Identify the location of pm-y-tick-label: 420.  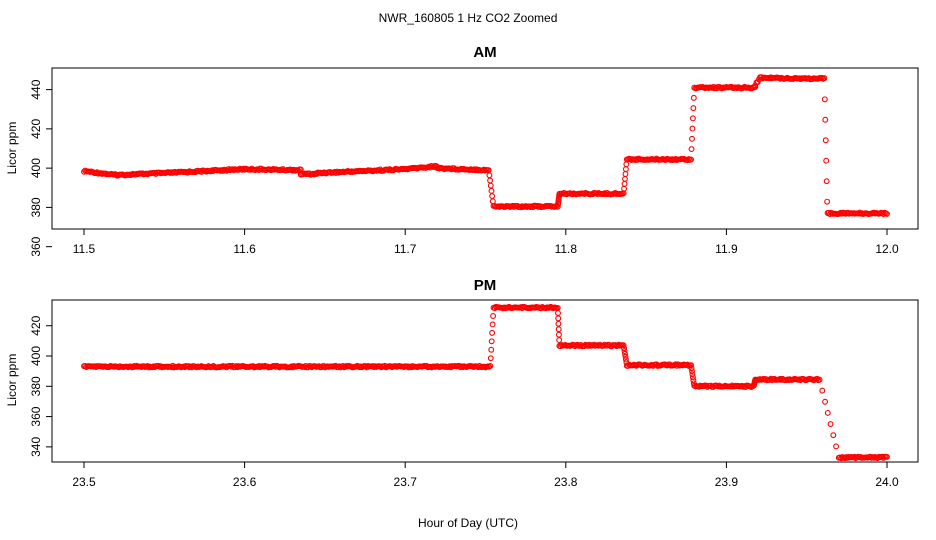
(36, 325).